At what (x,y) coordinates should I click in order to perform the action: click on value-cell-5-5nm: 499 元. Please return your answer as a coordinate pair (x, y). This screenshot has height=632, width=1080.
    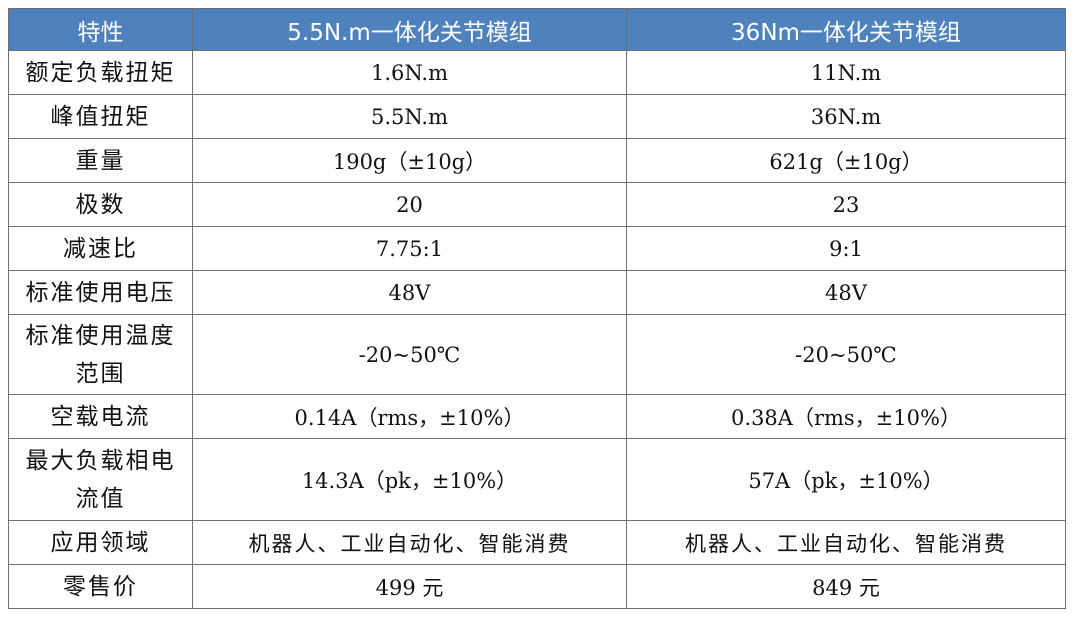
    Looking at the image, I should click on (409, 586).